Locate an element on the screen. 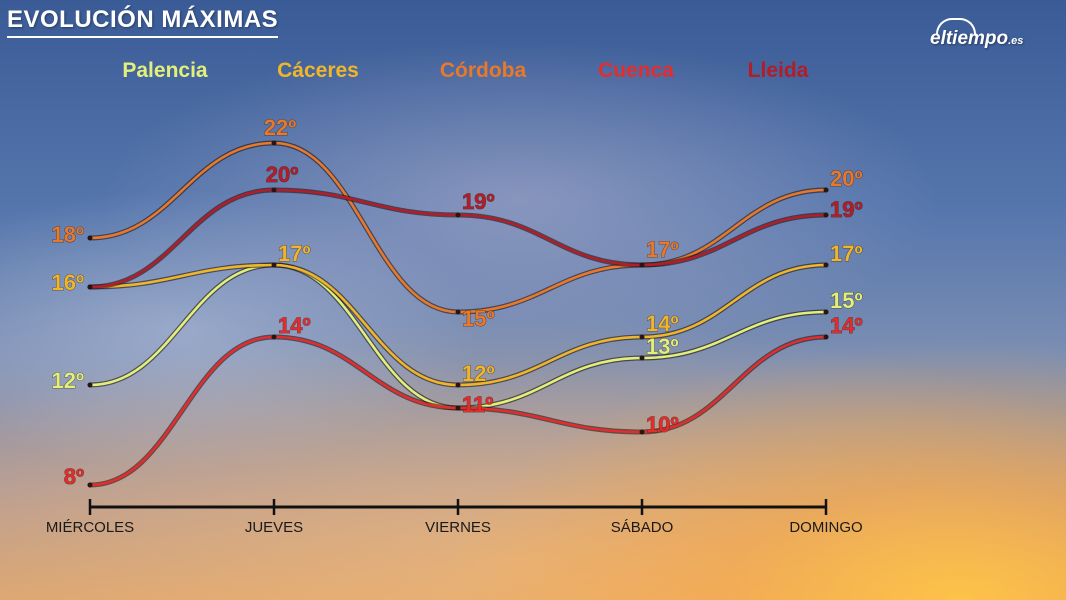 This screenshot has width=1066, height=600. data-label-cuenca-1: 14º is located at coordinates (294, 325).